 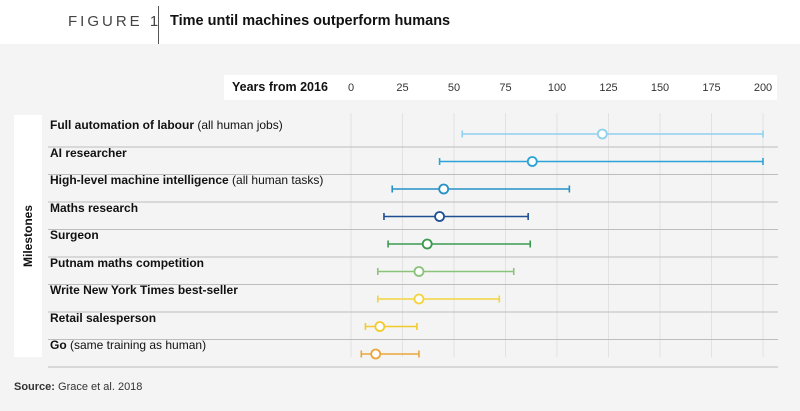 I want to click on milestone-name: Maths research, so click(x=94, y=207).